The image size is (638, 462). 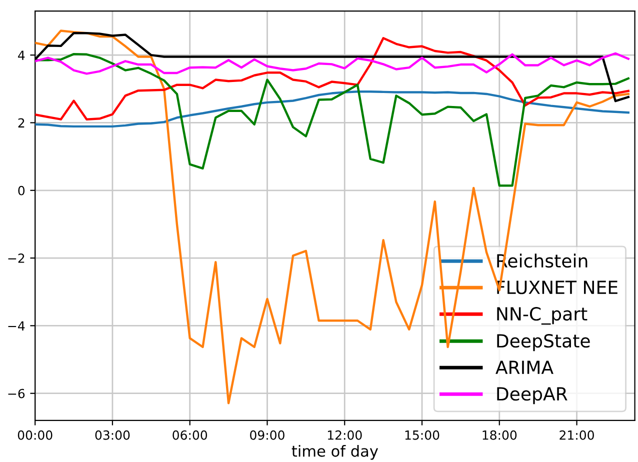 I want to click on legend-label: DeepAR, so click(x=532, y=395).